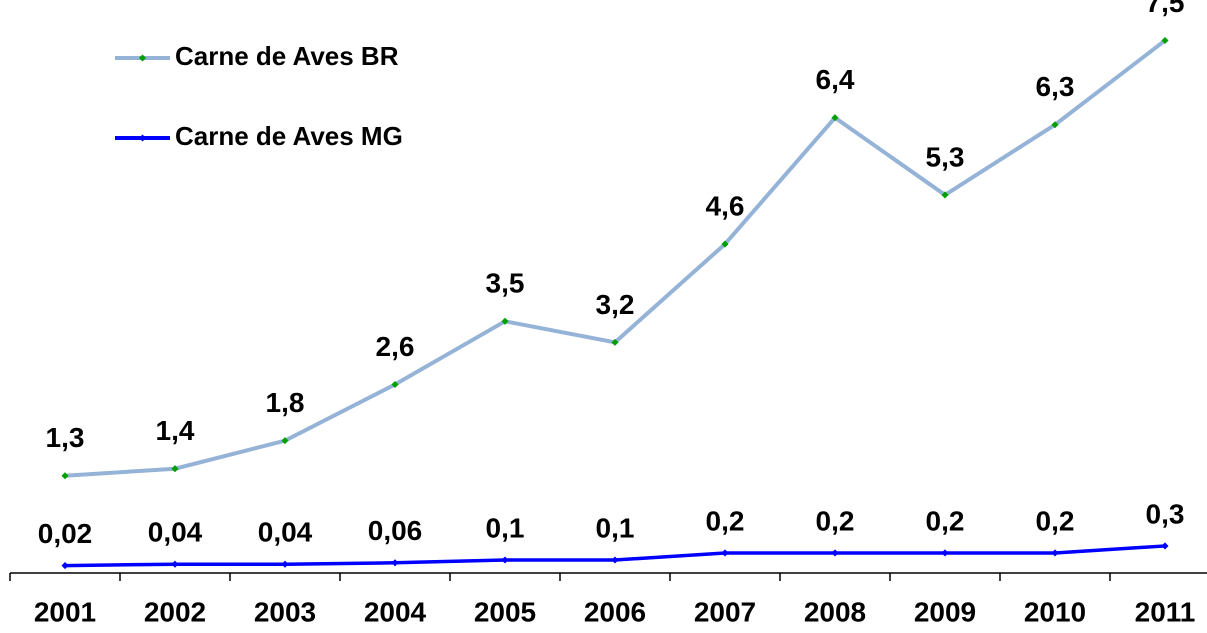 The image size is (1207, 633). I want to click on x-tick-label: 2010, so click(1055, 611).